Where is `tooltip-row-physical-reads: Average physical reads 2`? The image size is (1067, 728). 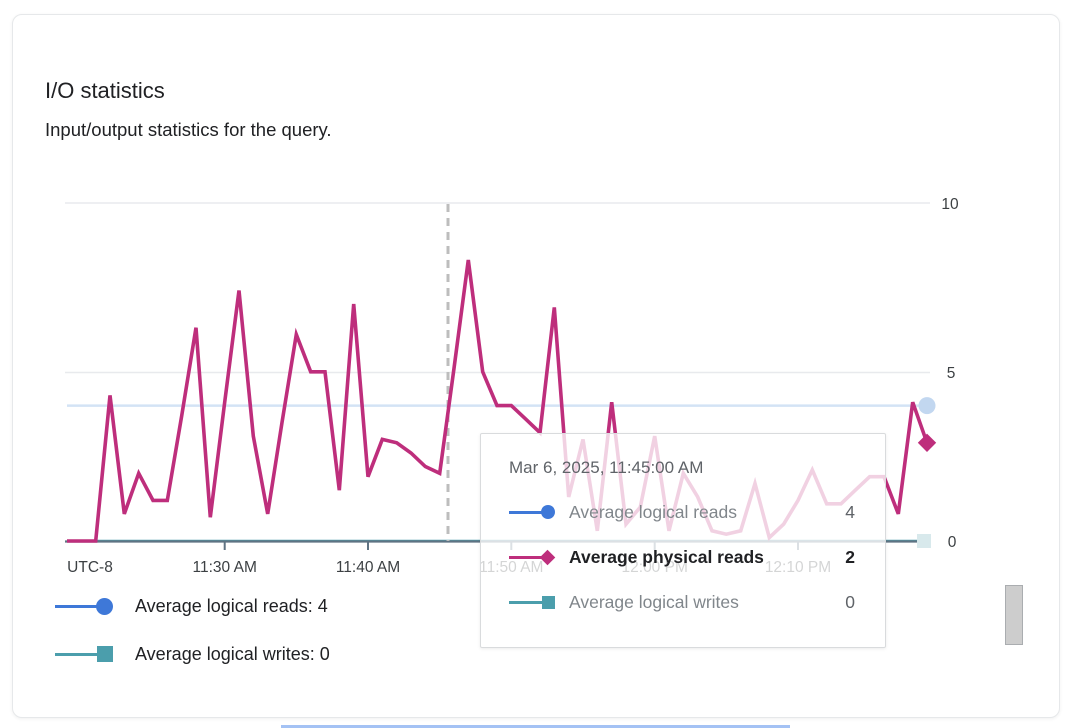
tooltip-row-physical-reads: Average physical reads 2 is located at coordinates (682, 557).